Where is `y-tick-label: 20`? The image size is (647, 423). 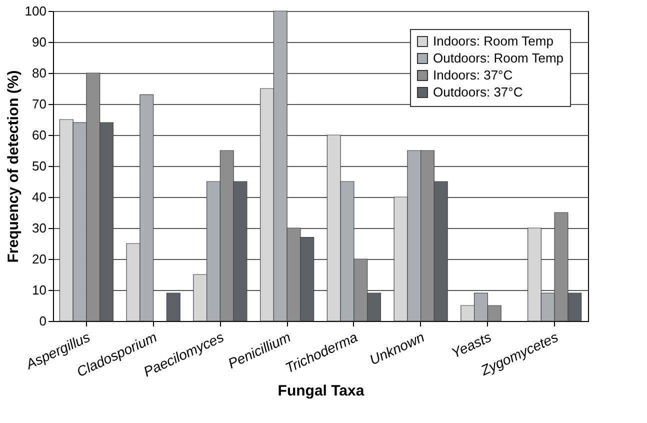
y-tick-label: 20 is located at coordinates (39, 259).